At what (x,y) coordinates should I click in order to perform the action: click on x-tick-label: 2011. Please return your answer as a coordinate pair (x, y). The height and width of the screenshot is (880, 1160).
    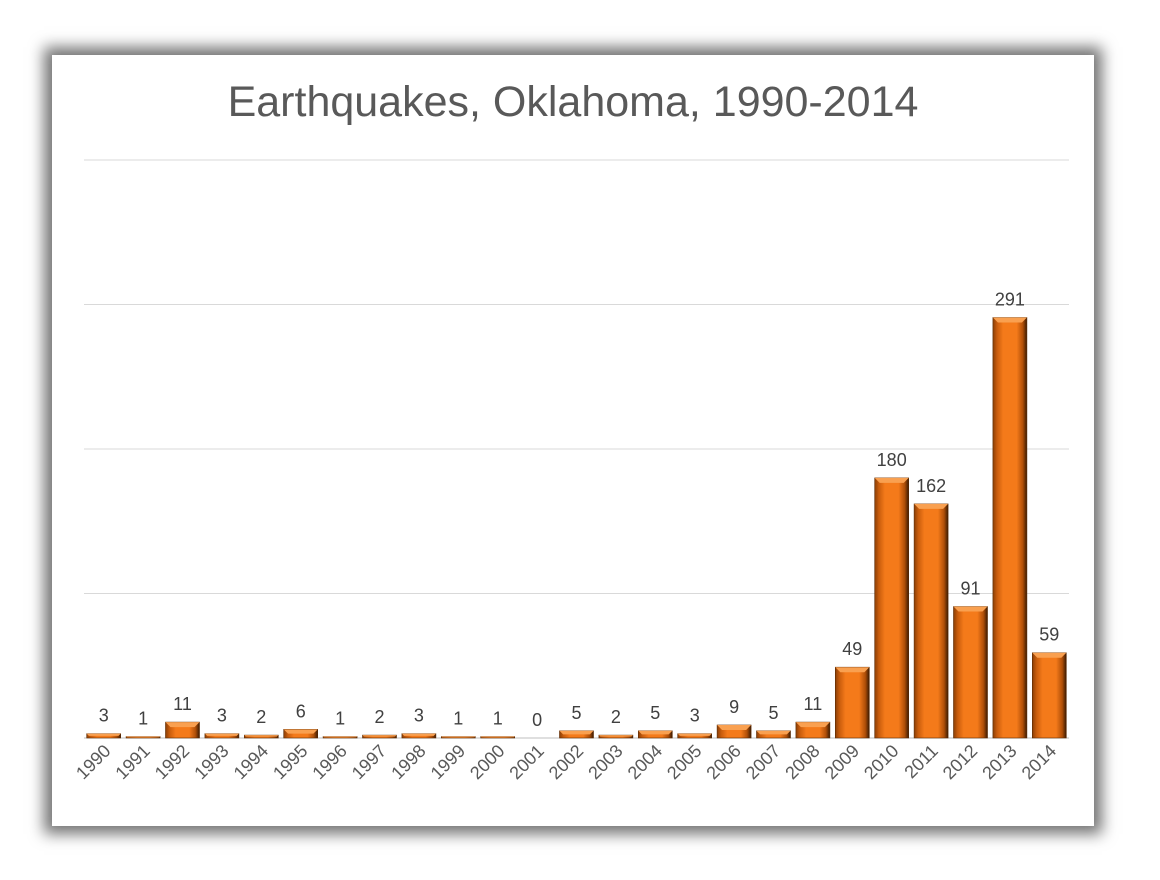
    Looking at the image, I should click on (921, 762).